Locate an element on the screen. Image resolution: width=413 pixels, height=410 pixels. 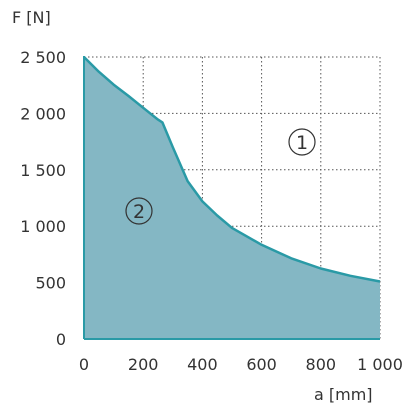
y-axis-label: F [N] is located at coordinates (31, 17).